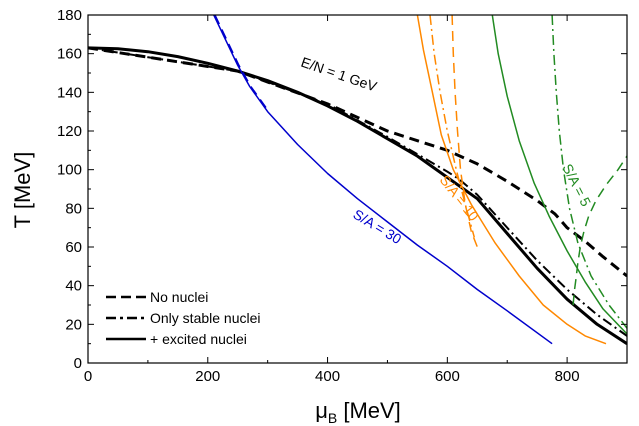 This screenshot has height=426, width=639. I want to click on x-axis-label: μB [MeV], so click(358, 412).